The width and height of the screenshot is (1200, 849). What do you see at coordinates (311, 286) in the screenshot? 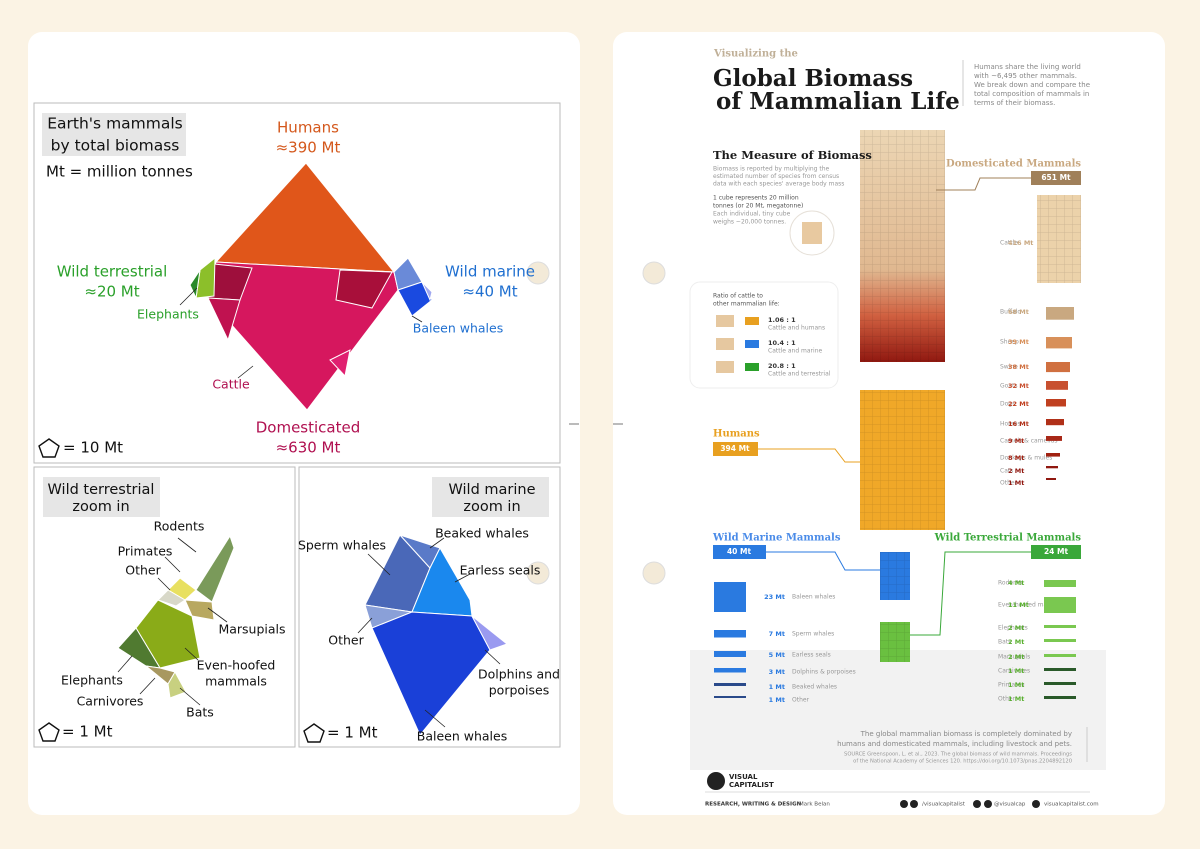
I see `voronoi-main` at bounding box center [311, 286].